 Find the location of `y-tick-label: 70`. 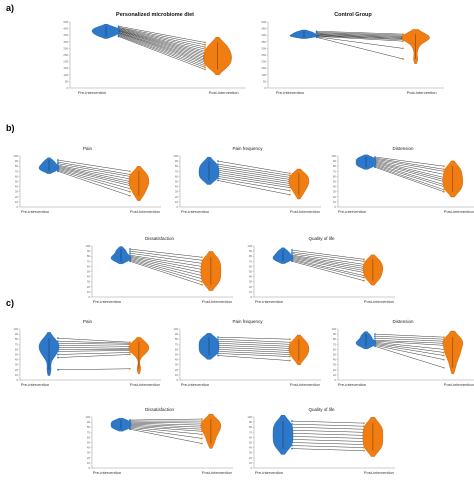

y-tick-label: 70 is located at coordinates (335, 171).